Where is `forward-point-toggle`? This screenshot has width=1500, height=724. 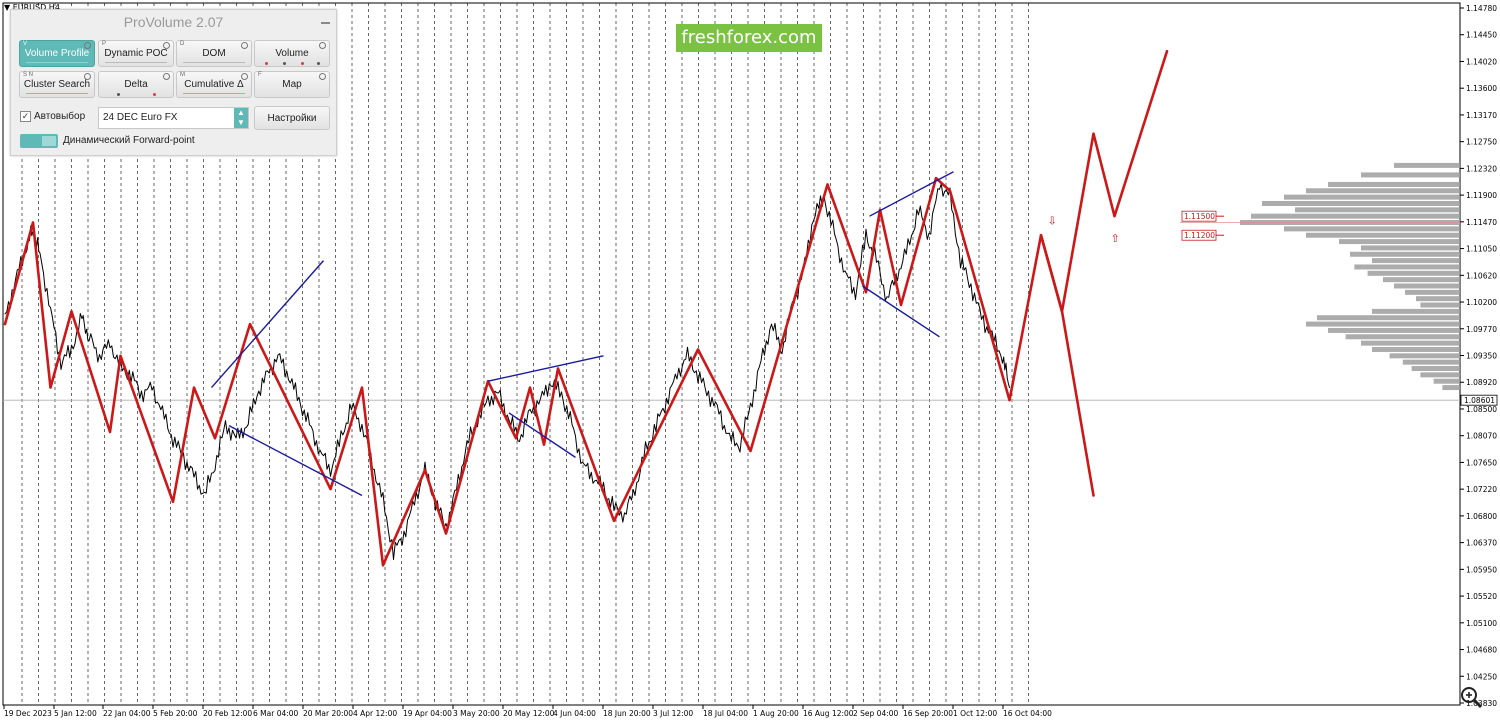 forward-point-toggle is located at coordinates (39, 141).